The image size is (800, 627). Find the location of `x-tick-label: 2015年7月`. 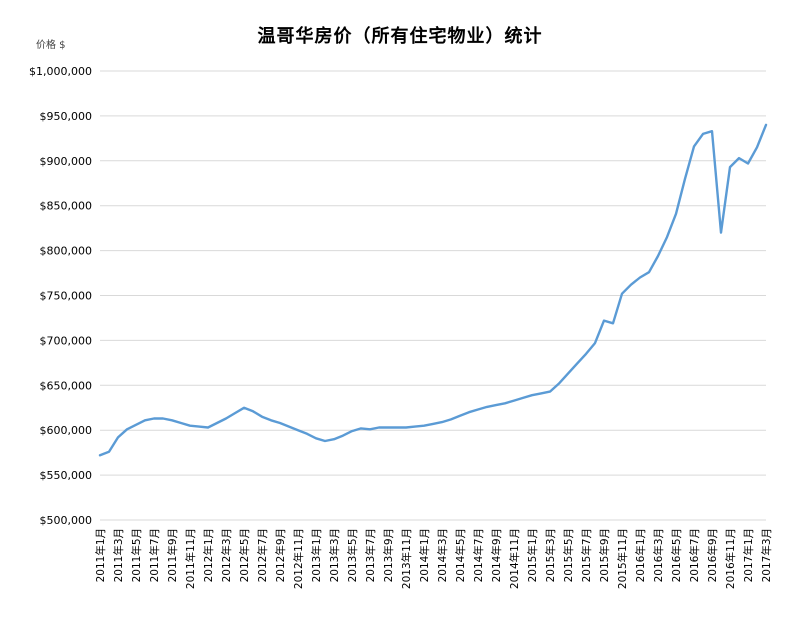

x-tick-label: 2015年7月 is located at coordinates (586, 555).